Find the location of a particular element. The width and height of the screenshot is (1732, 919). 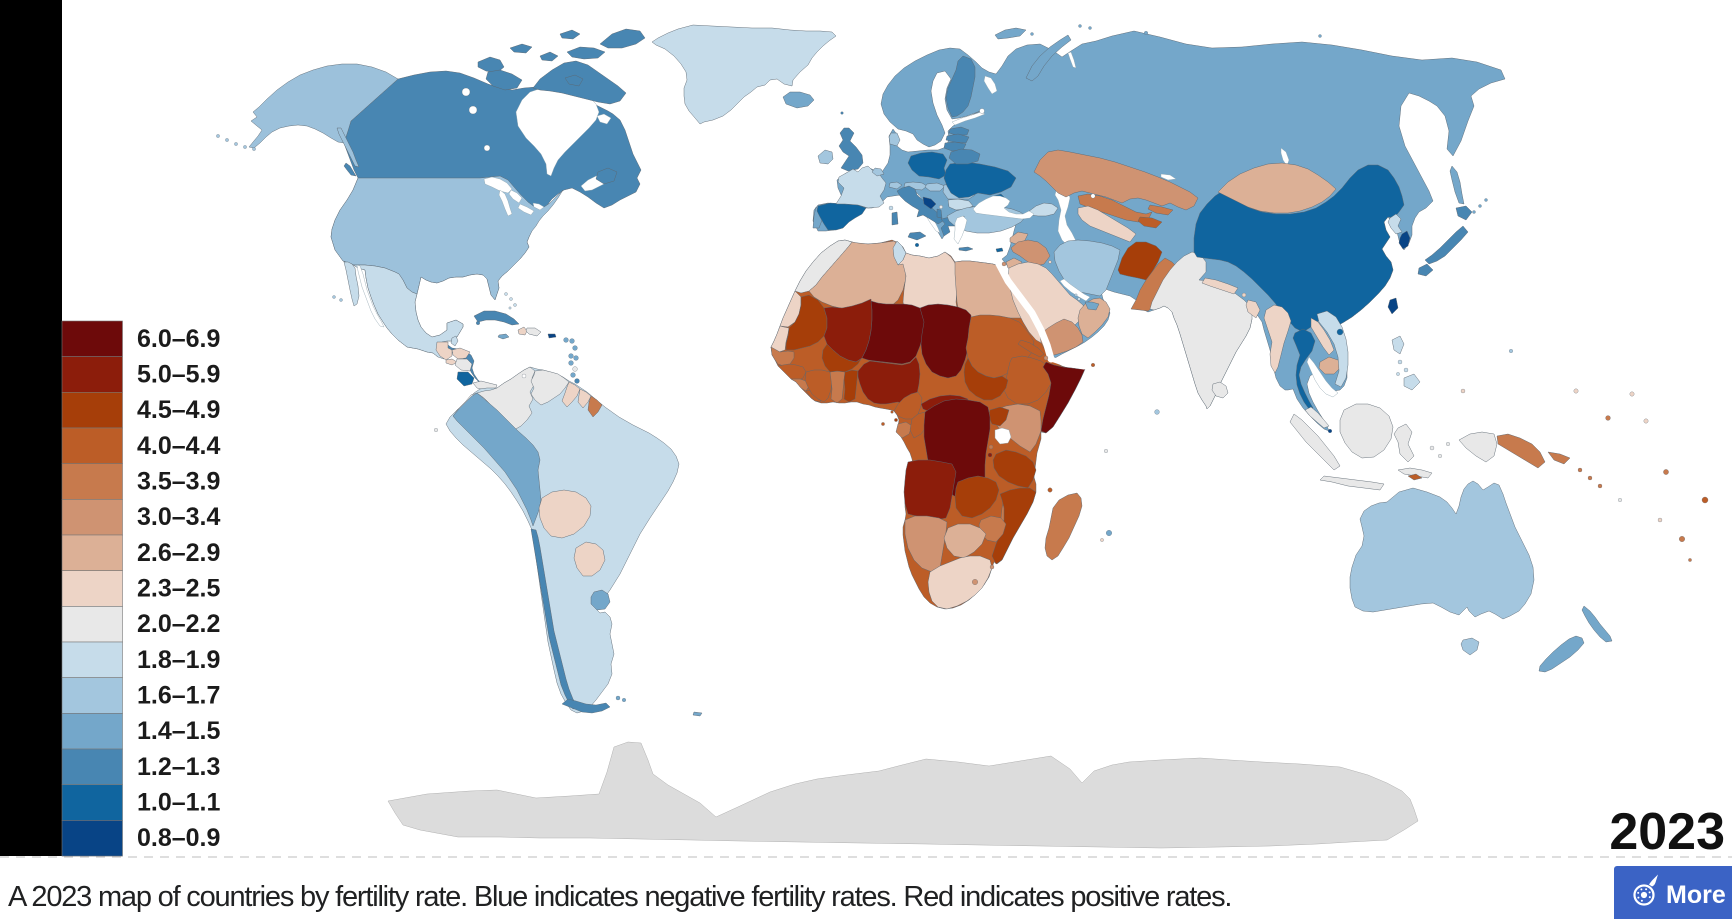

svg-text: 2.6–2.9 is located at coordinates (178, 553).